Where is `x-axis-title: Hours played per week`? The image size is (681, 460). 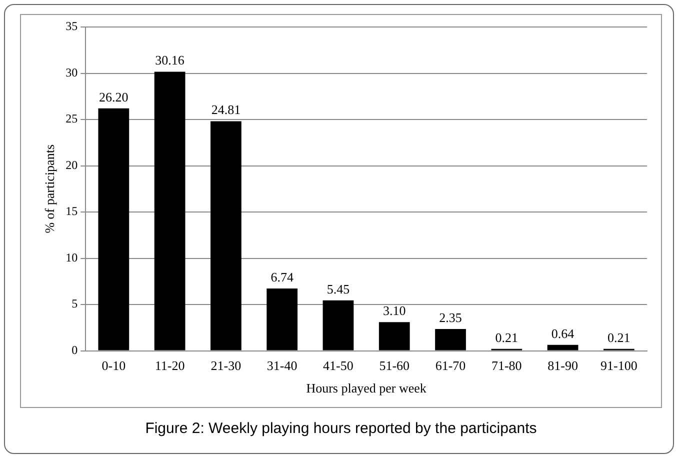 x-axis-title: Hours played per week is located at coordinates (366, 388).